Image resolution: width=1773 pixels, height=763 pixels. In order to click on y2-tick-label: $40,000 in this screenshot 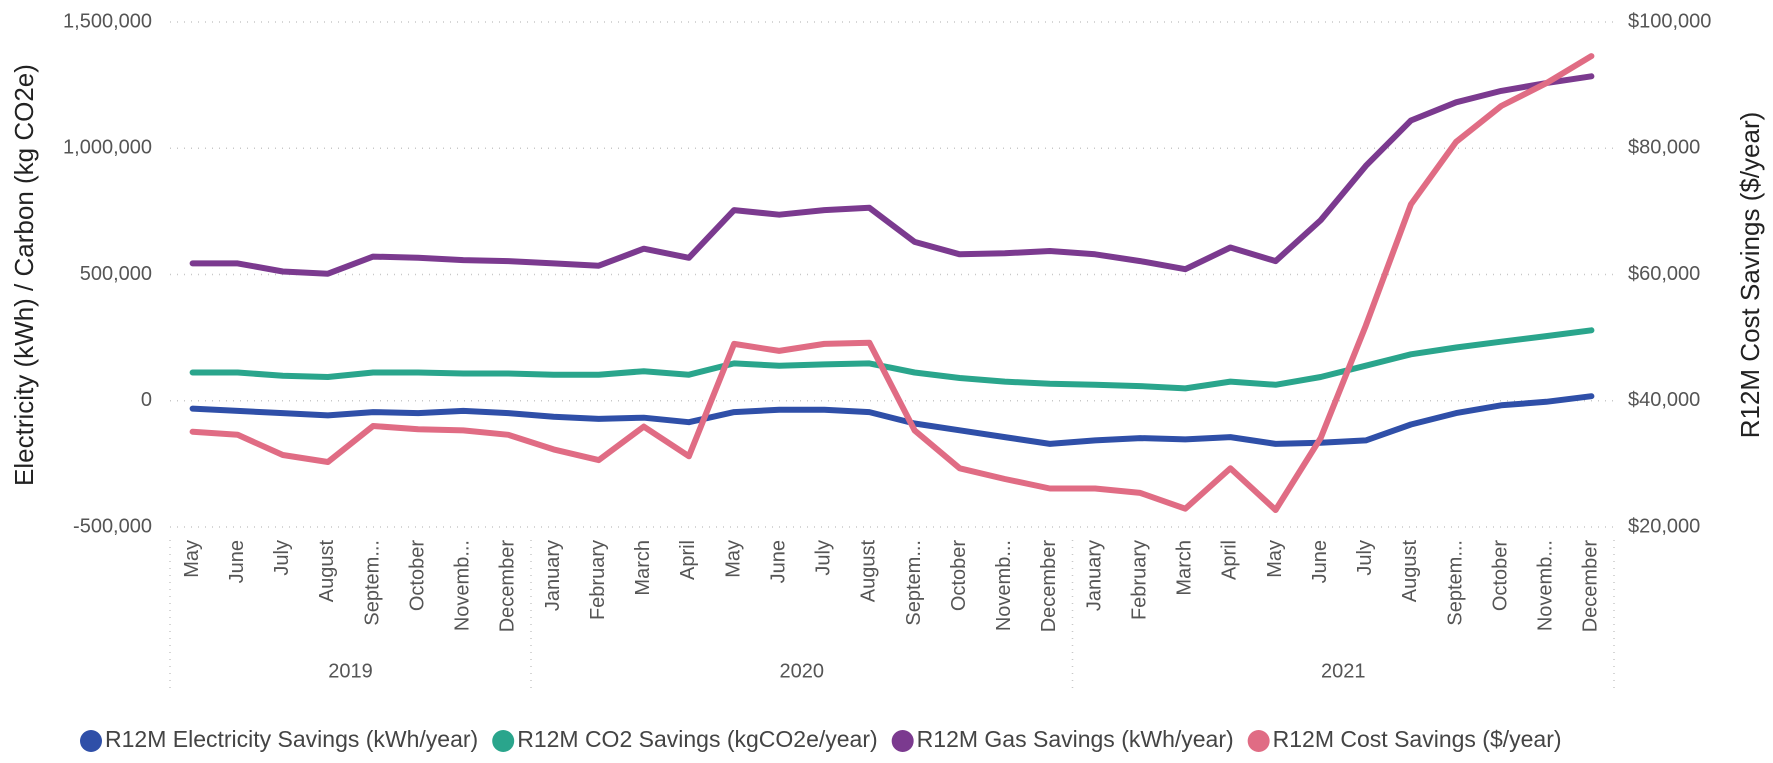, I will do `click(1664, 400)`.